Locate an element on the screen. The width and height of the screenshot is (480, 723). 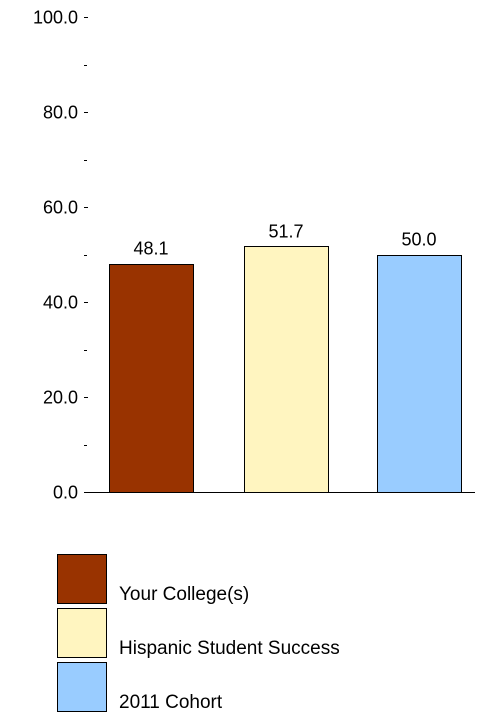
bar-your-college is located at coordinates (151, 378).